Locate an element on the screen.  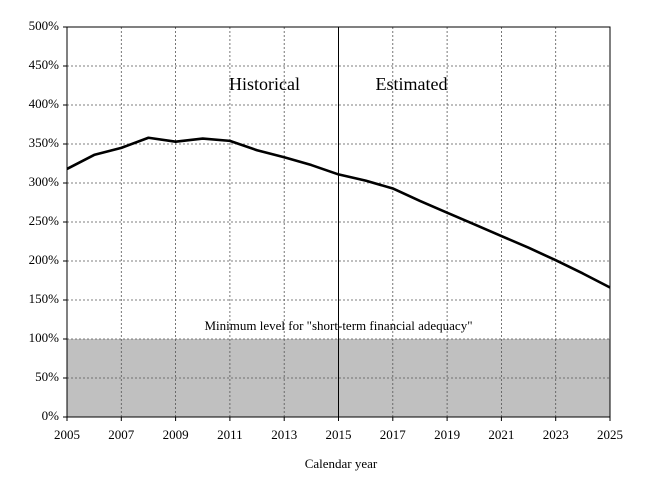
x-tick-label: 2005 is located at coordinates (67, 434).